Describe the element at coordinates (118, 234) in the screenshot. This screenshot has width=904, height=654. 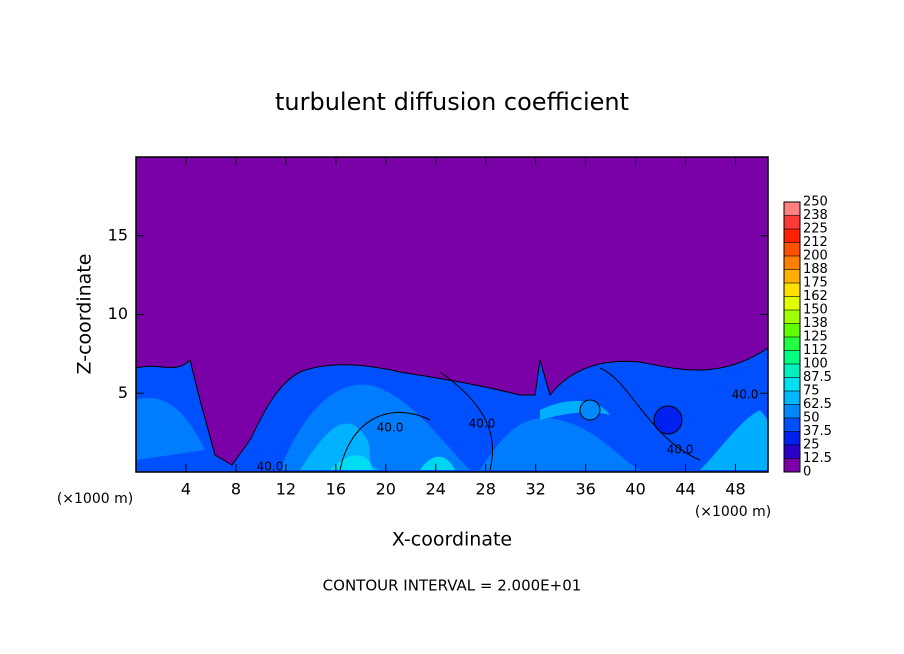
I see `y-tick-label: 15` at that location.